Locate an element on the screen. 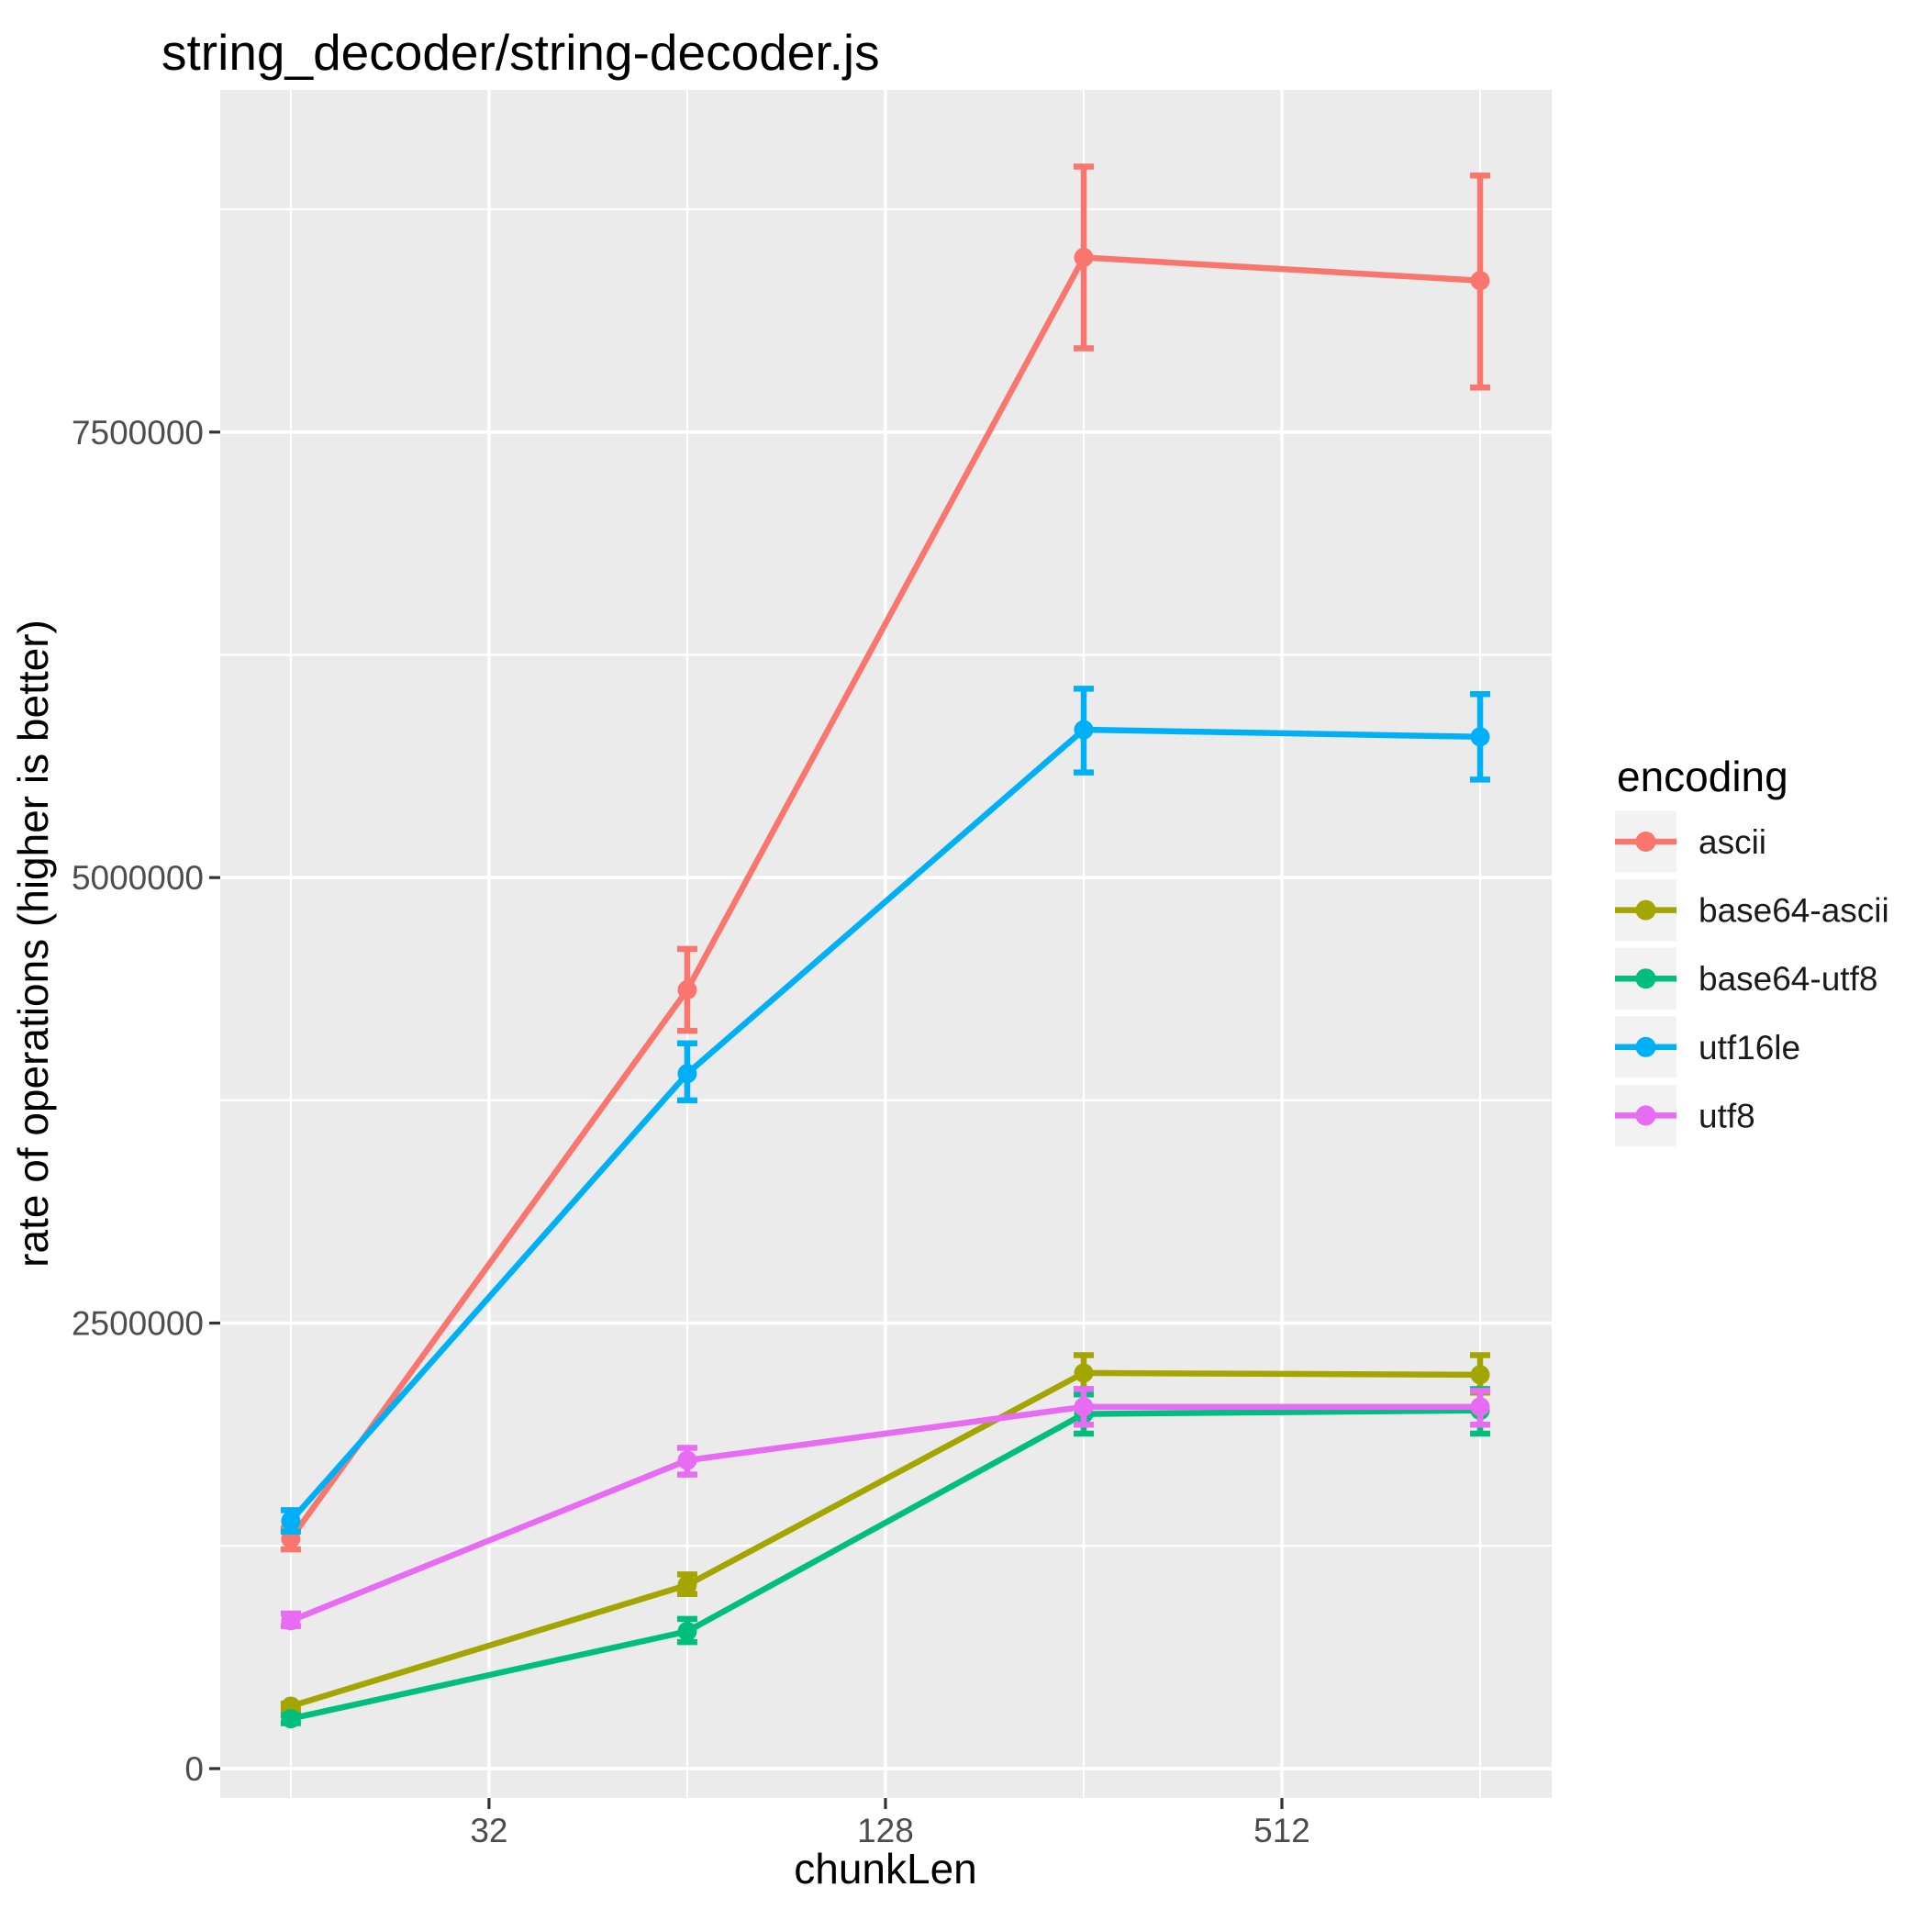  legend-entry-label: base64-ascii is located at coordinates (1794, 911).